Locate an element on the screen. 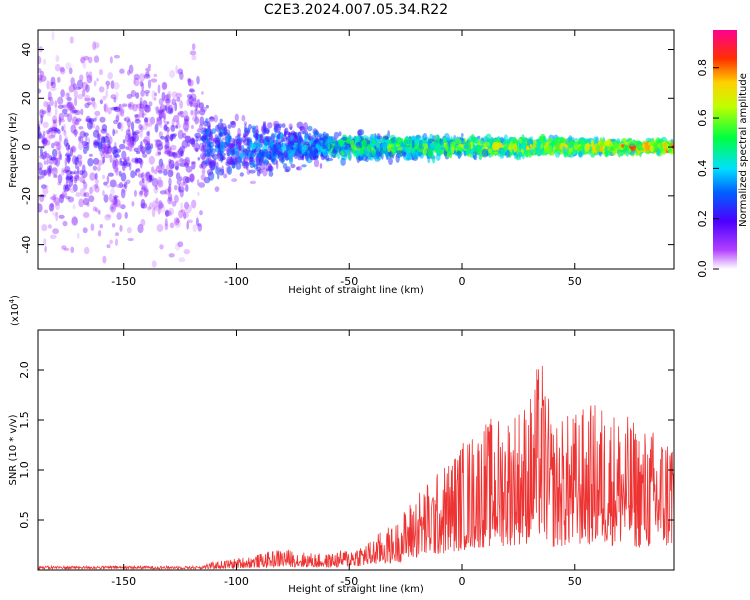 Image resolution: width=750 pixels, height=600 pixels. y-tick-label: 1.5 is located at coordinates (24, 420).